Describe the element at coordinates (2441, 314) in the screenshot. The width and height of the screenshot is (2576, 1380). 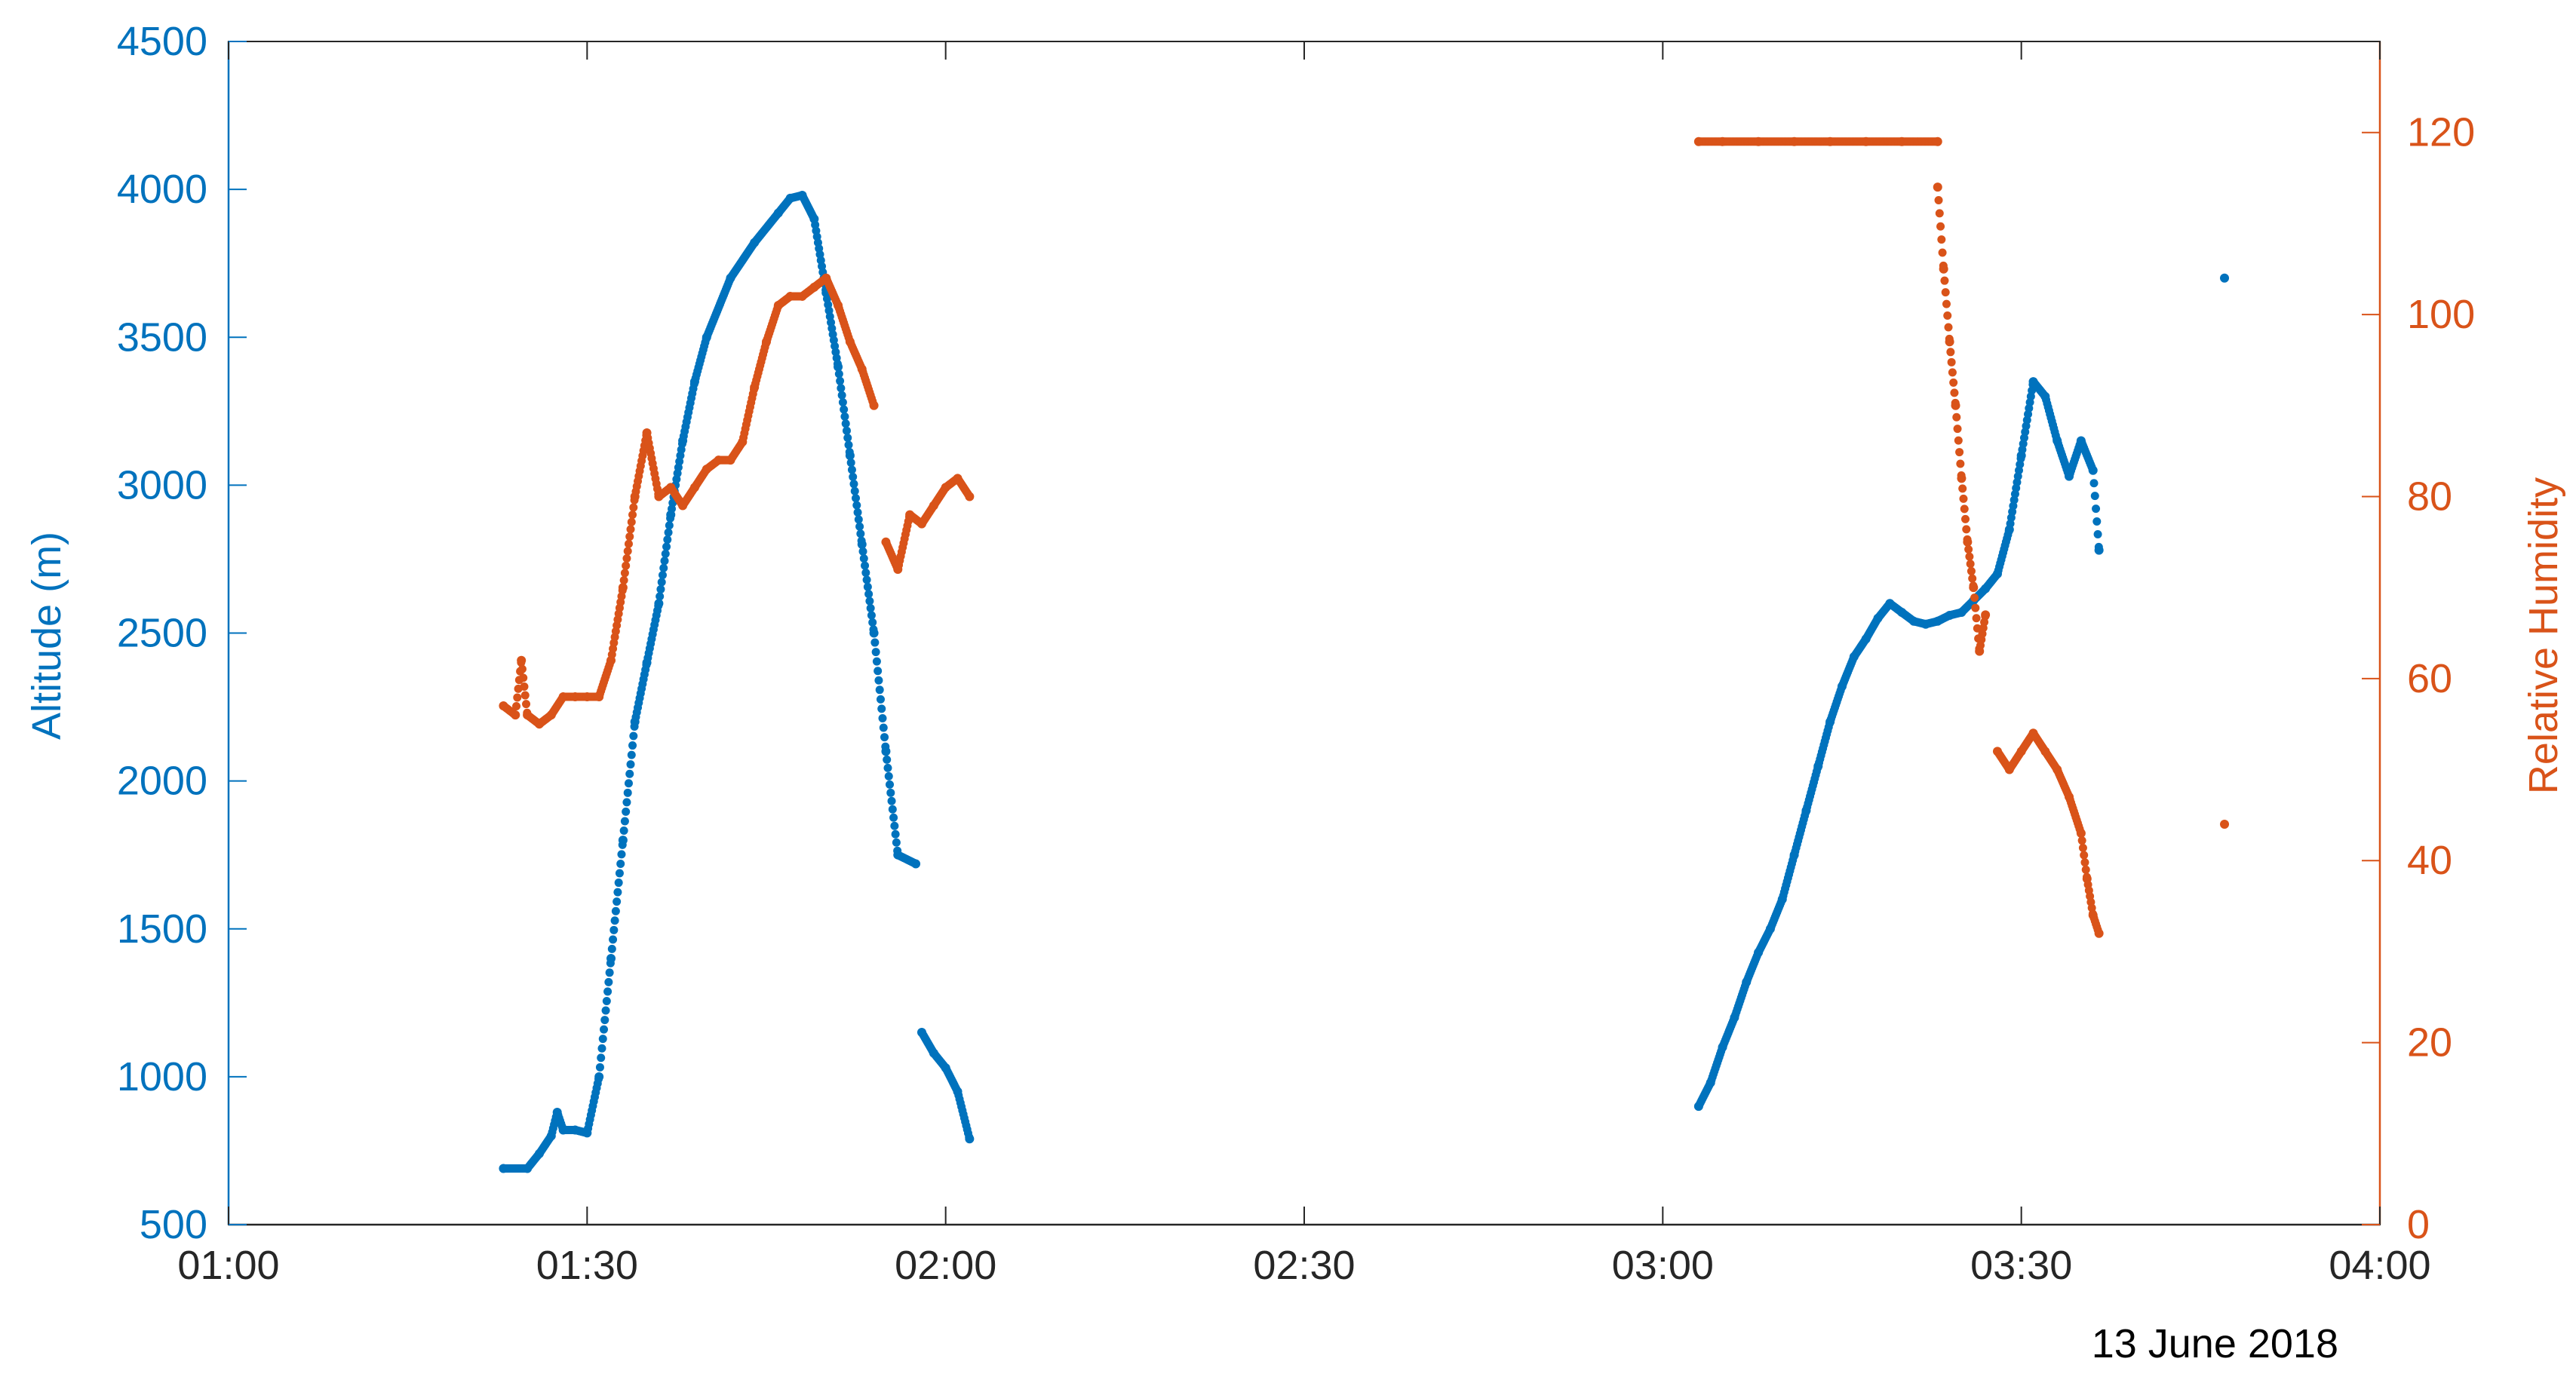
I see `y-right-tick-label: 100` at that location.